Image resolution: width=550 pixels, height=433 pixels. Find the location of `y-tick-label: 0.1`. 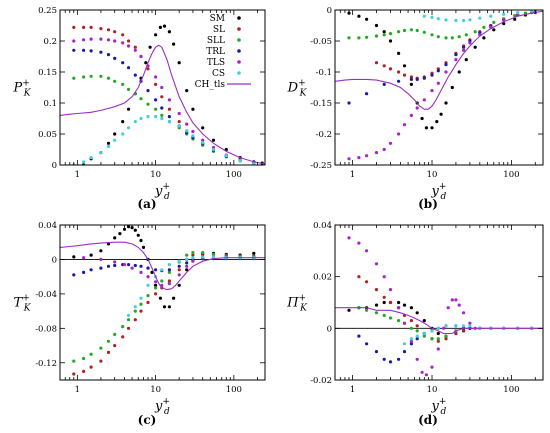

y-tick-label: 0.1 is located at coordinates (50, 104).